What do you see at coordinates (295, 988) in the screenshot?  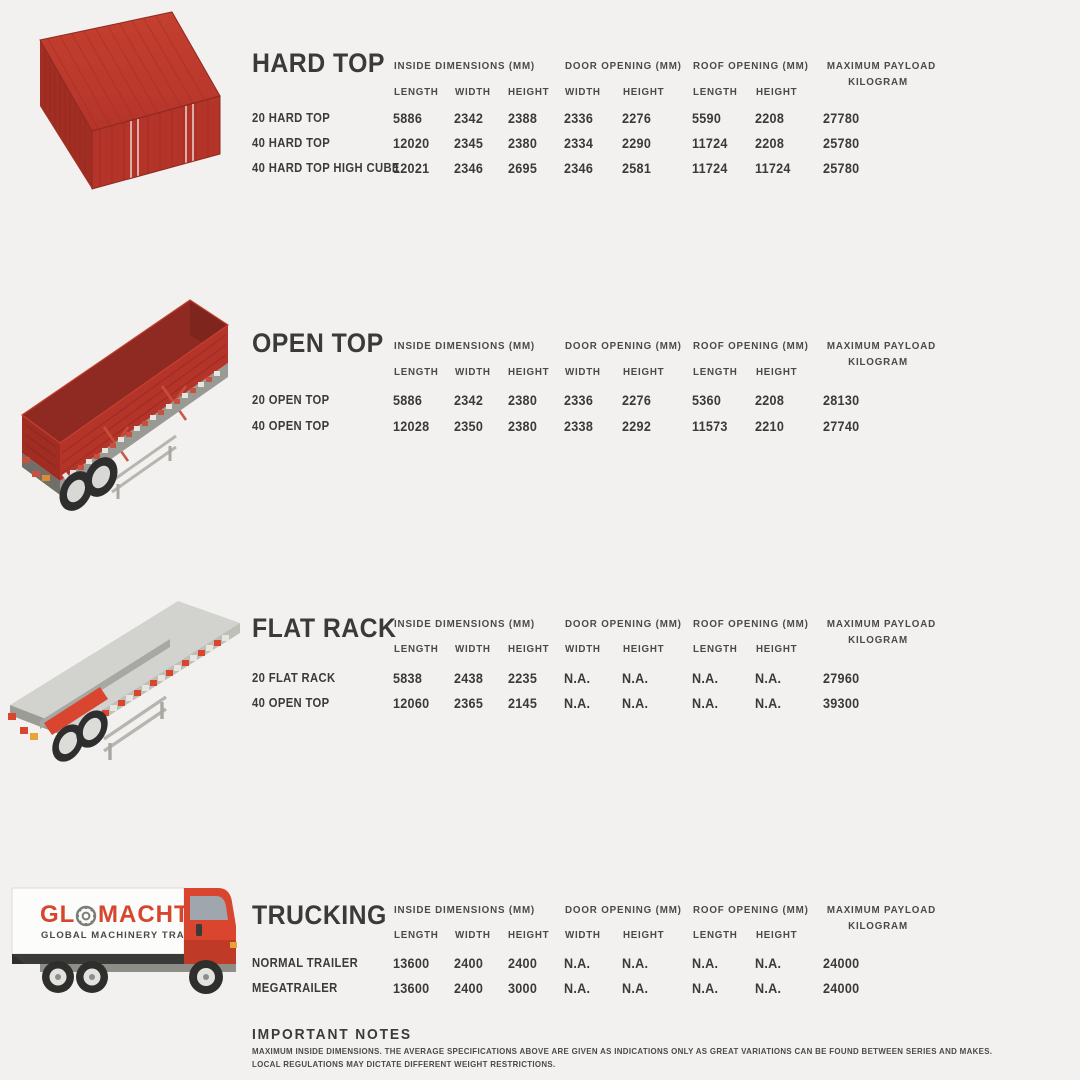 I see `table-row: MEGATRAILER` at bounding box center [295, 988].